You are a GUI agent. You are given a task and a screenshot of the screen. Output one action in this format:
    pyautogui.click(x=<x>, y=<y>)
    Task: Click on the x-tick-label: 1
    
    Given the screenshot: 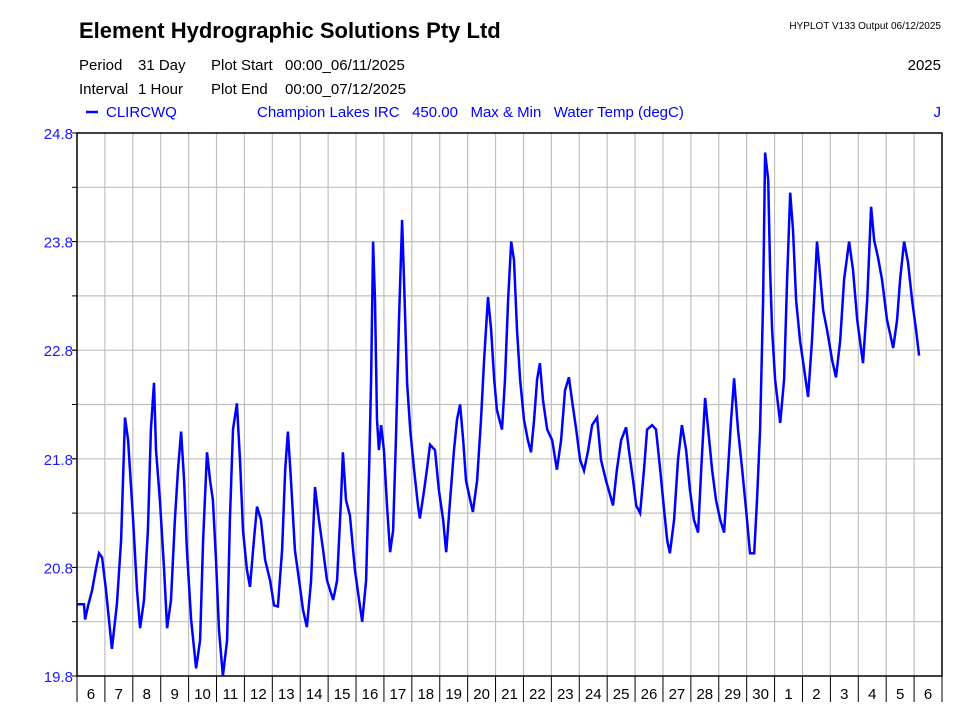 What is the action you would take?
    pyautogui.click(x=788, y=694)
    